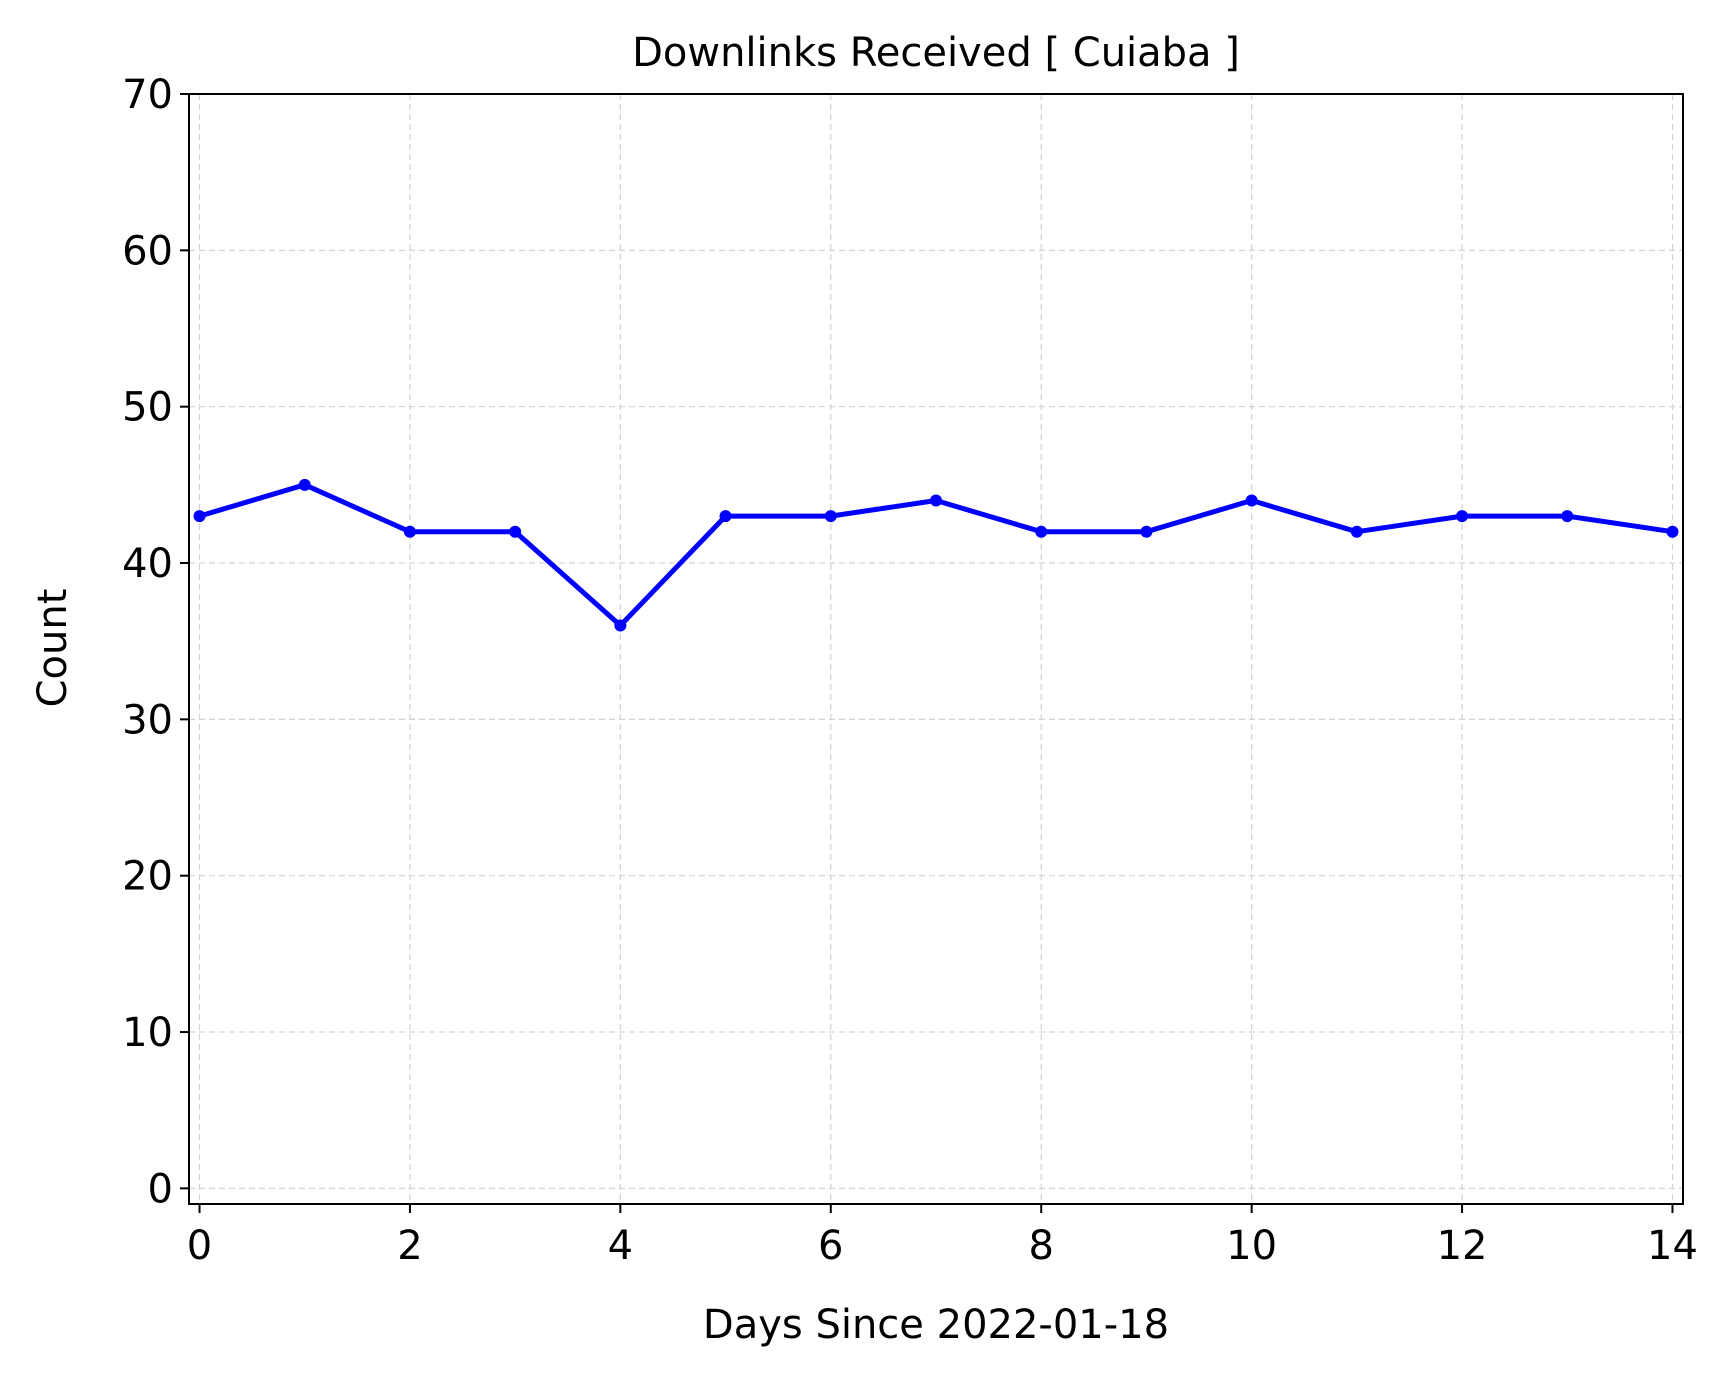  I want to click on x-tick-label: 12, so click(1462, 1246).